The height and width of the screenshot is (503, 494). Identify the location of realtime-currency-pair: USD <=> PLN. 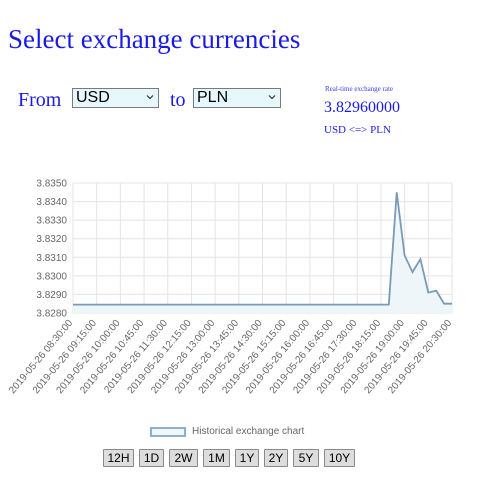
(357, 130).